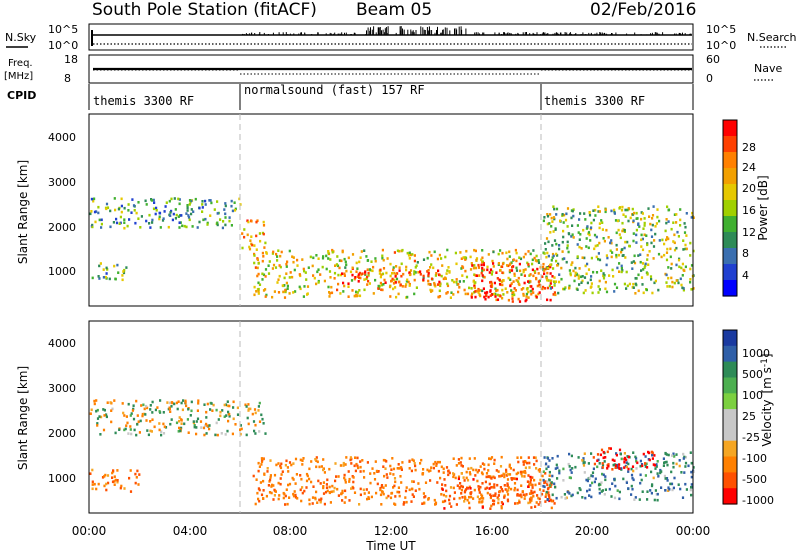 This screenshot has height=554, width=800. Describe the element at coordinates (334, 90) in the screenshot. I see `cpid-segment-2: normalsound (fast) 157 RF` at that location.